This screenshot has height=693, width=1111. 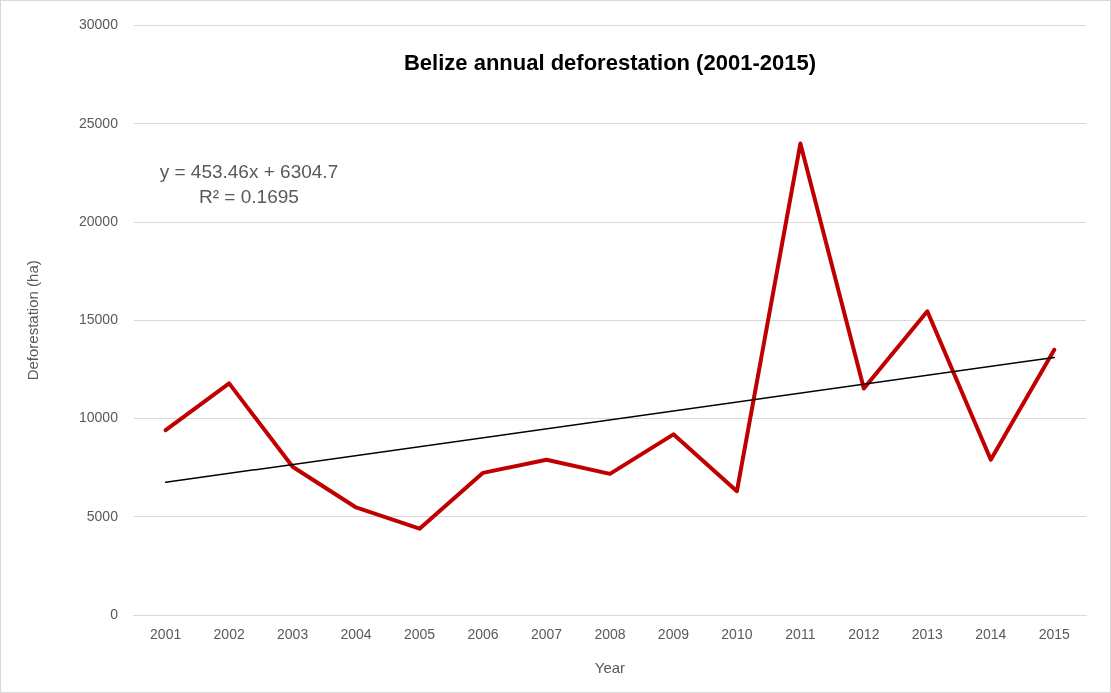 What do you see at coordinates (419, 634) in the screenshot?
I see `x-tick-label: 2005` at bounding box center [419, 634].